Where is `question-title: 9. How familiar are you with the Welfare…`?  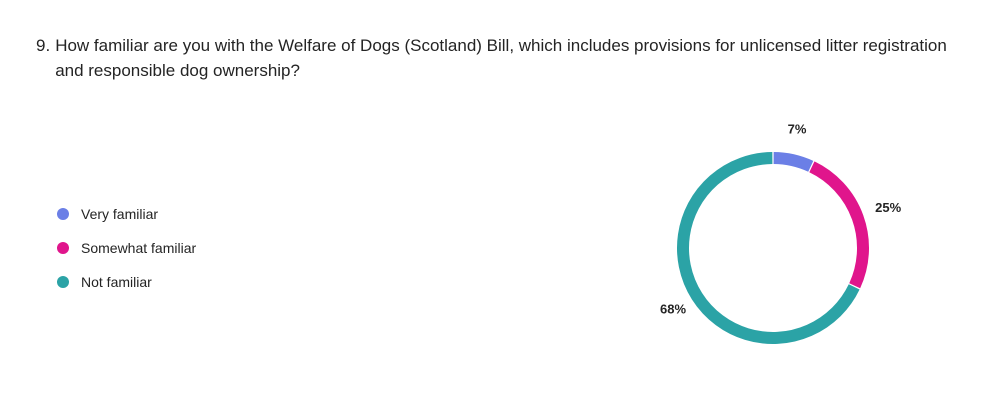 question-title: 9. How familiar are you with the Welfare… is located at coordinates (496, 58).